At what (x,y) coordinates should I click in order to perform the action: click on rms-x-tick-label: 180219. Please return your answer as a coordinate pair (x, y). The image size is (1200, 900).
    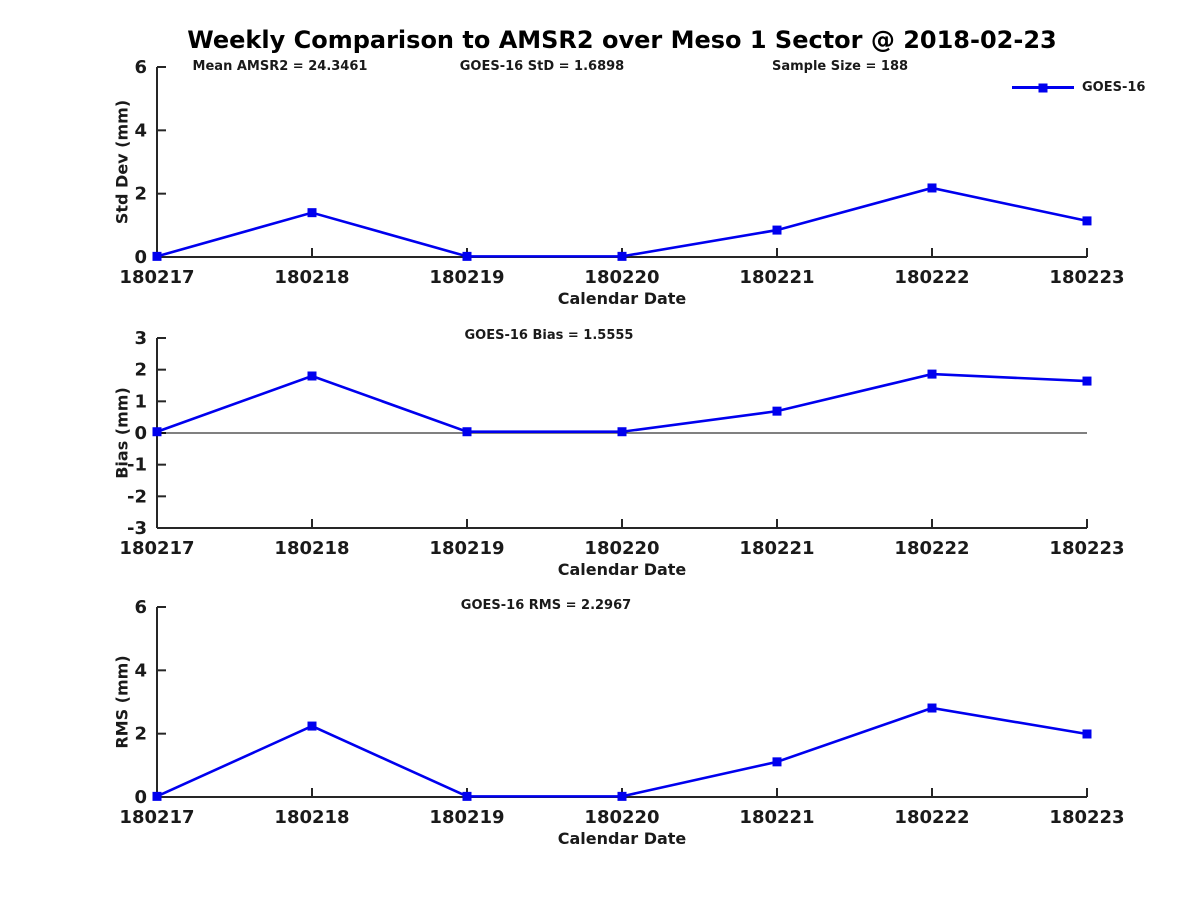
    Looking at the image, I should click on (466, 817).